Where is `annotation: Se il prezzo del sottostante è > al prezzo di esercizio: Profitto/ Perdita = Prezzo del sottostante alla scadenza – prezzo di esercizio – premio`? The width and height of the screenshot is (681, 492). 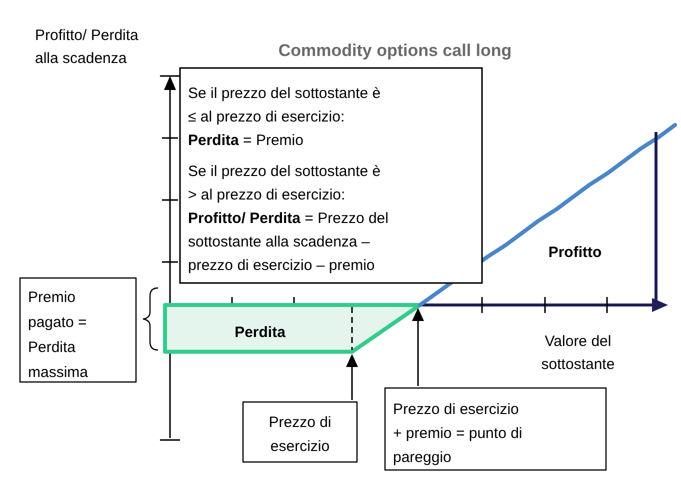 annotation: Se il prezzo del sottostante è > al prezzo di esercizio: Profitto/ Perdita = Prezzo del sottostante alla scadenza – prezzo di esercizio – premio is located at coordinates (288, 218).